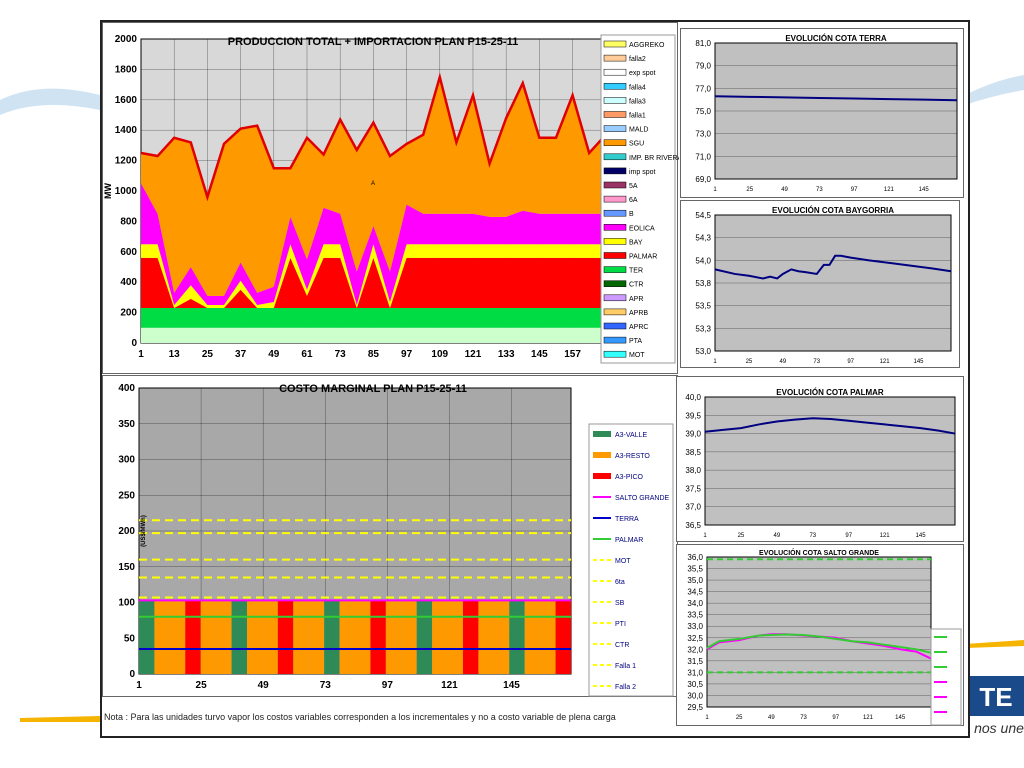 This screenshot has height=768, width=1024. I want to click on y-tick-label: 38,5, so click(693, 452).